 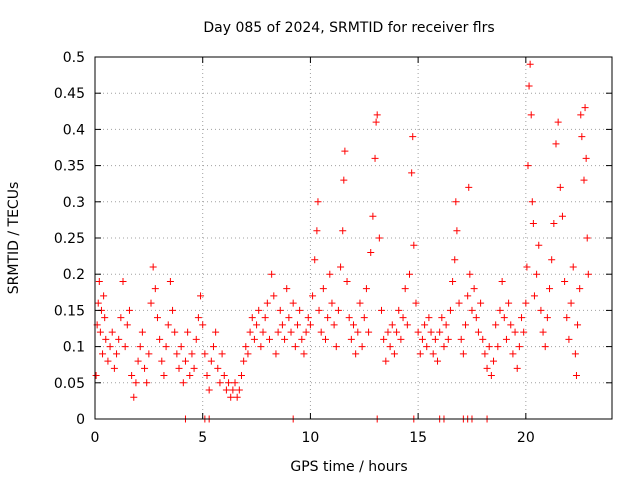 I want to click on y-axis-label: SRMTID / TECUs, so click(x=14, y=238).